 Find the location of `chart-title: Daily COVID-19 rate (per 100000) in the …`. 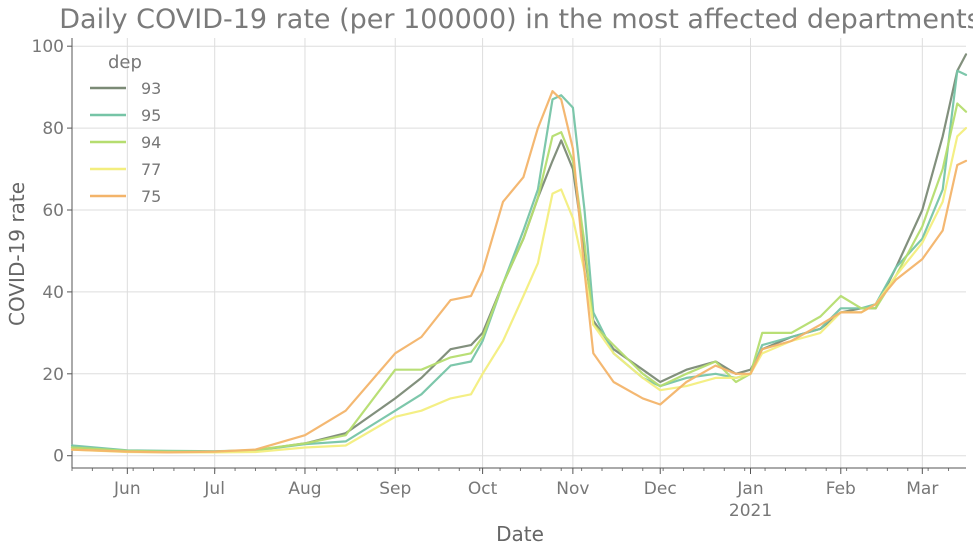

chart-title: Daily COVID-19 rate (per 100000) in the … is located at coordinates (516, 19).